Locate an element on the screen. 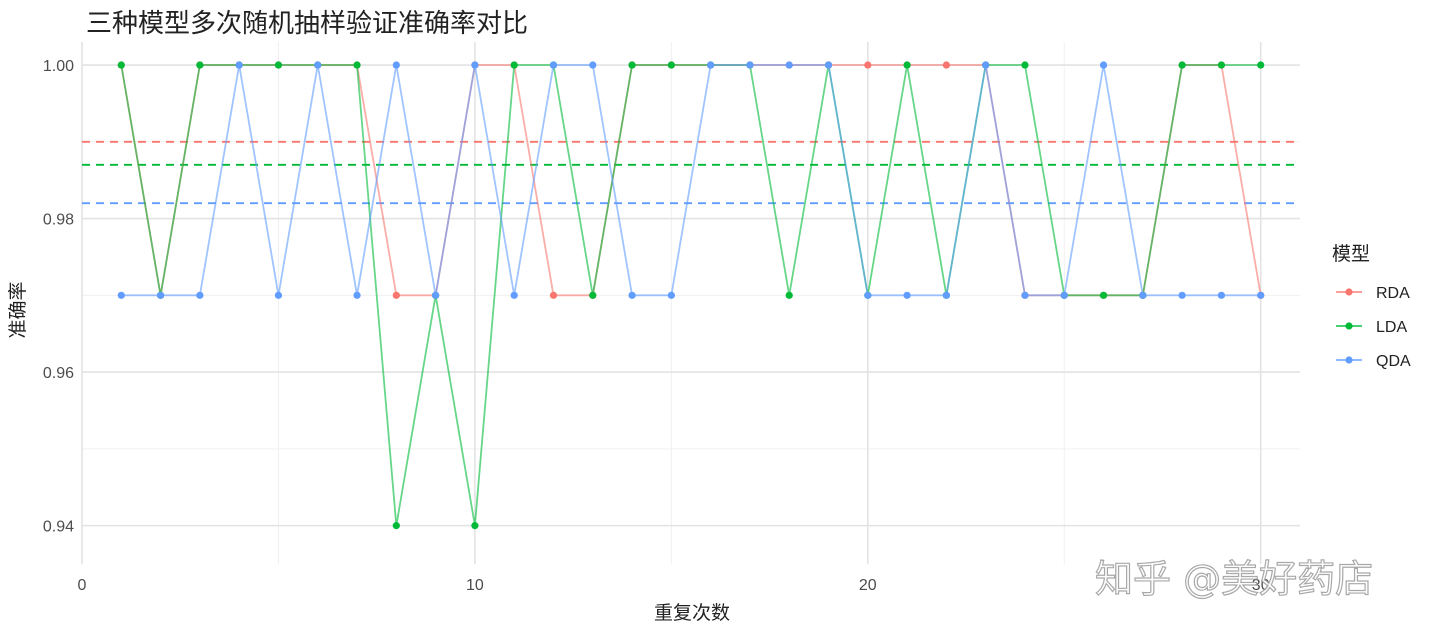  legend: 模型 RDA LDA QDA is located at coordinates (1371, 306).